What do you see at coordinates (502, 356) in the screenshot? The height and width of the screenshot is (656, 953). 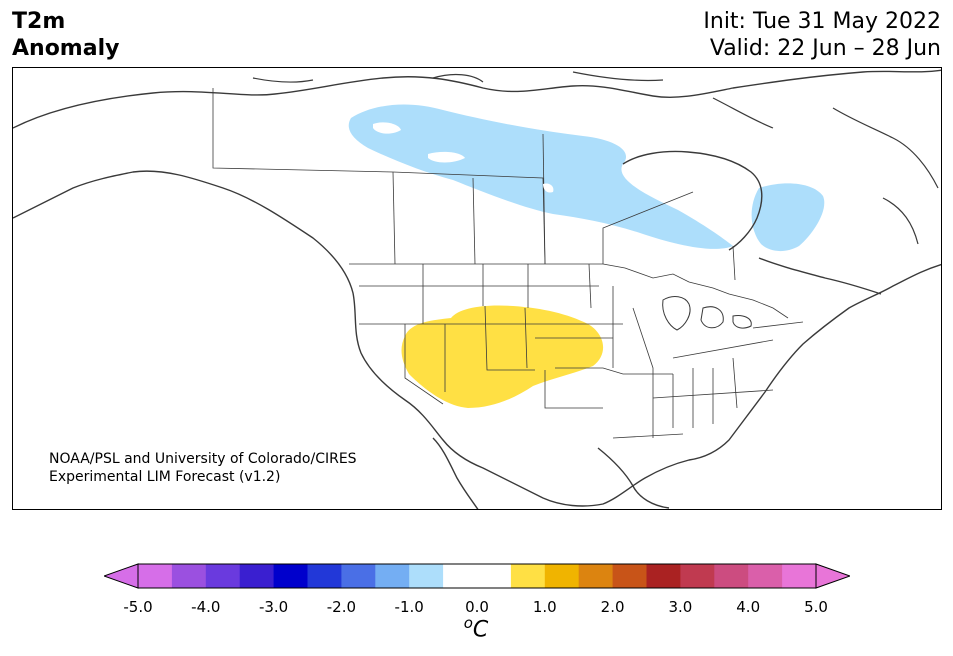 I see `anomaly-southwest-warm` at bounding box center [502, 356].